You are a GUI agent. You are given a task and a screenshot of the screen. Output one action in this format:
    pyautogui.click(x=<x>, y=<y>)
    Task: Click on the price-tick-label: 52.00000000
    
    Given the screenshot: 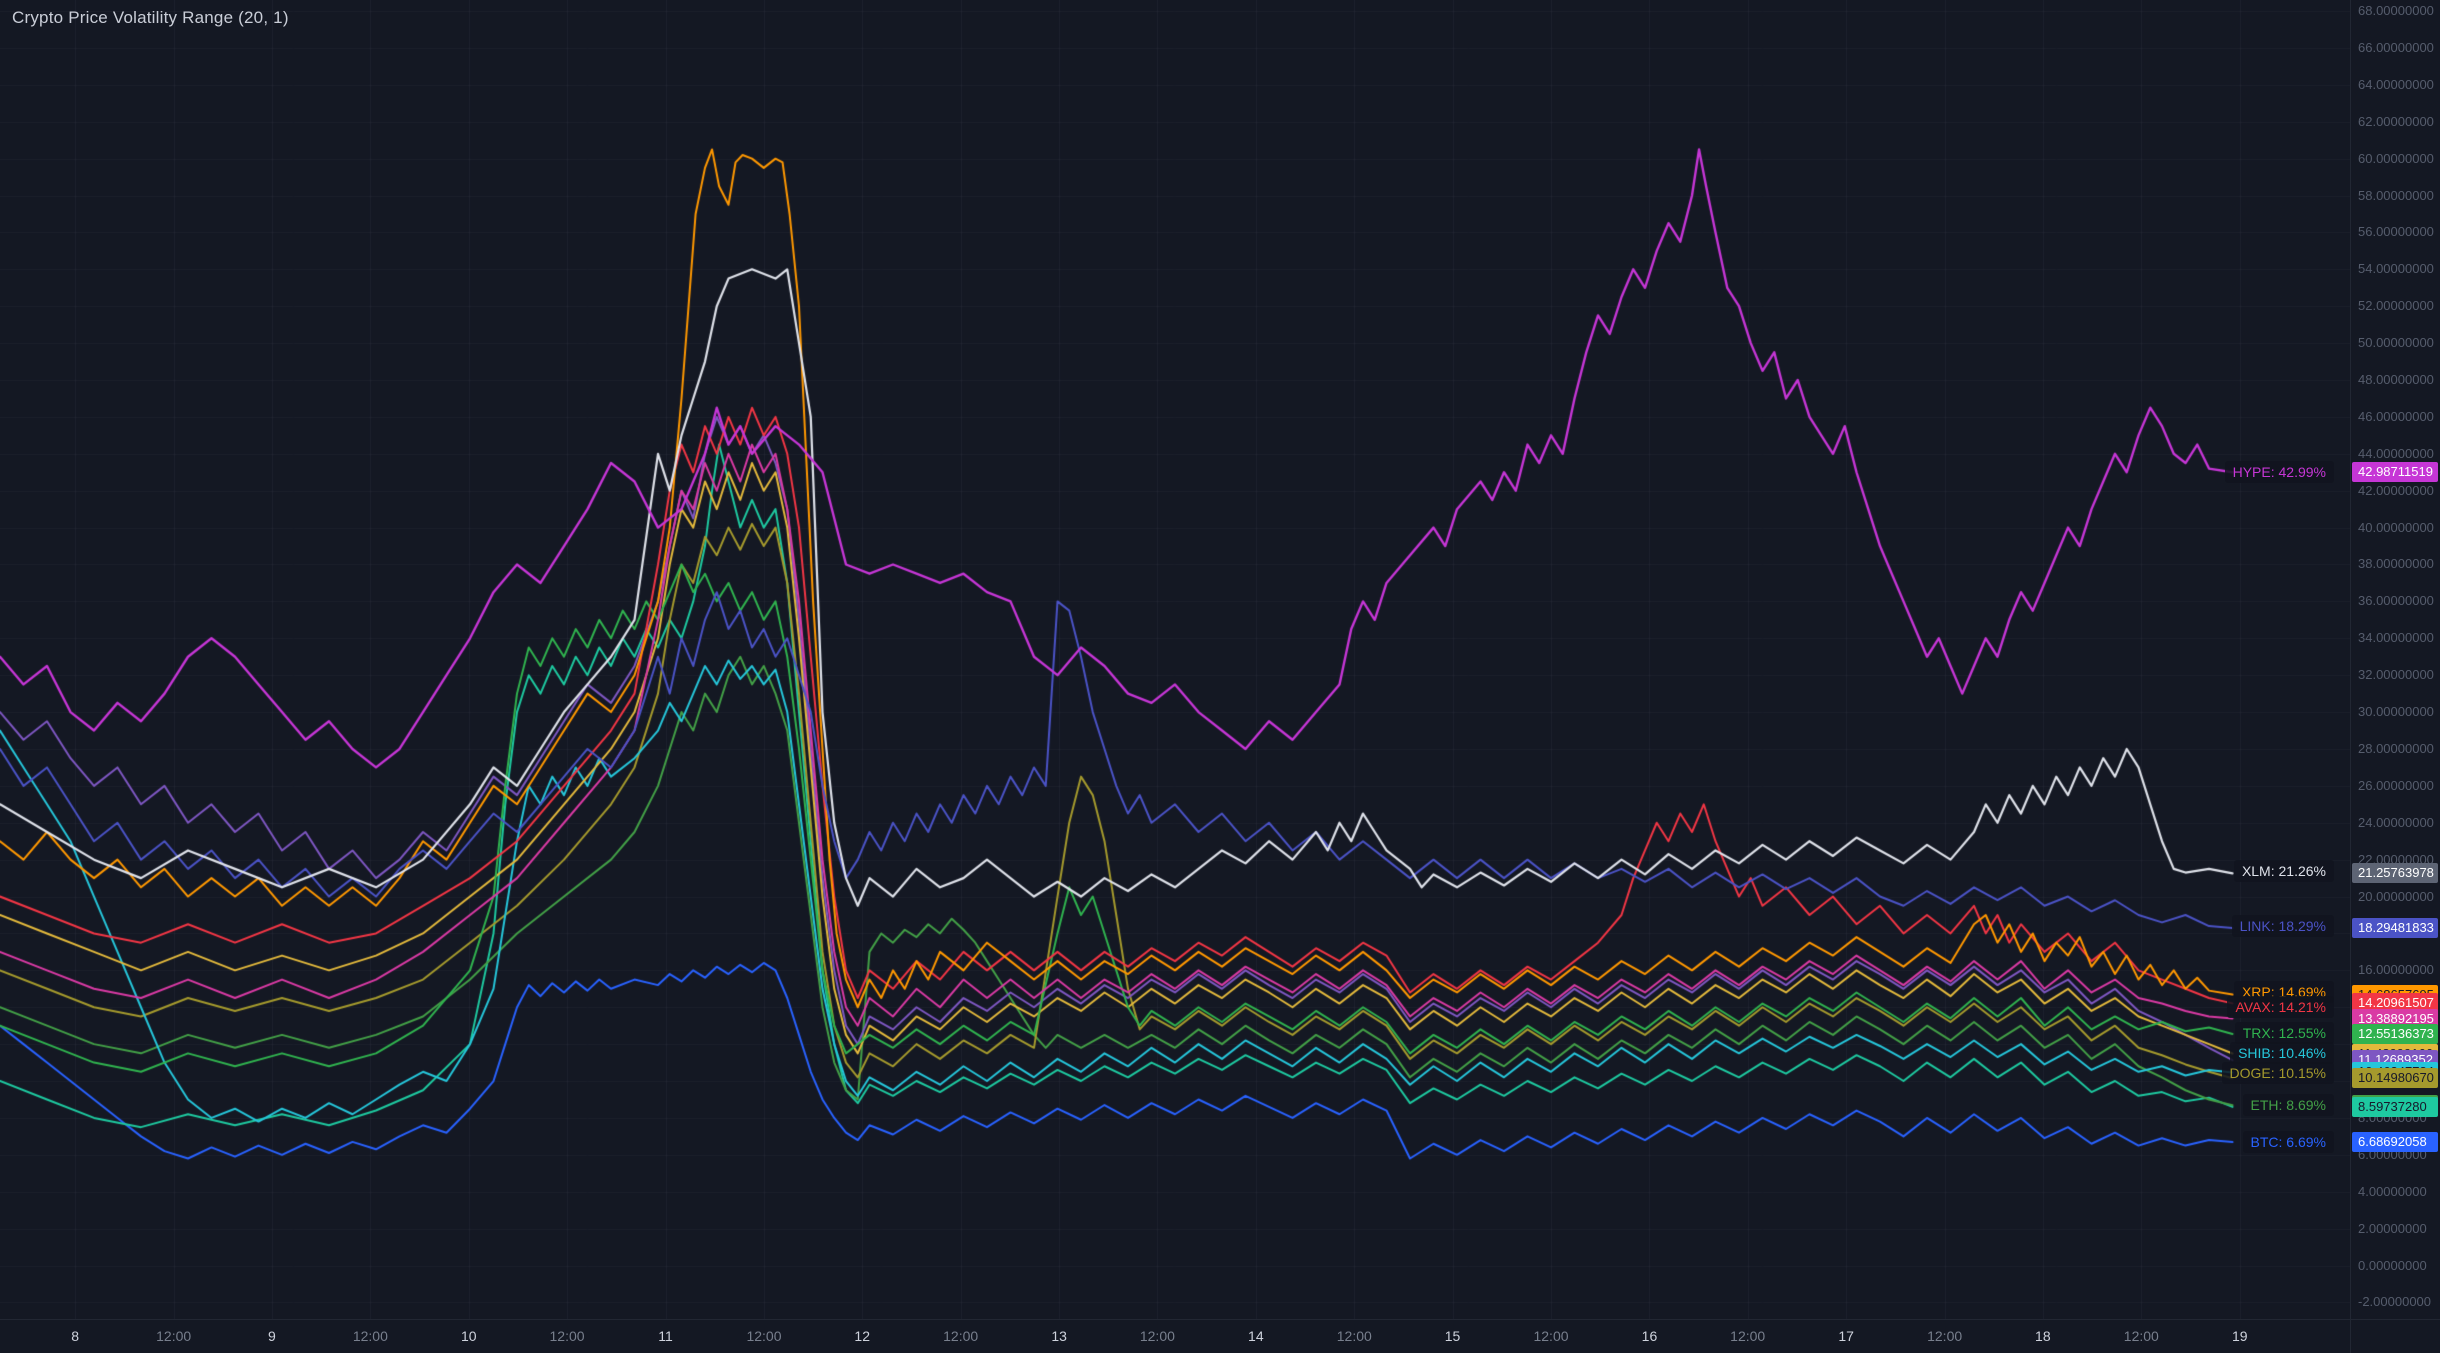 What is the action you would take?
    pyautogui.click(x=2396, y=306)
    